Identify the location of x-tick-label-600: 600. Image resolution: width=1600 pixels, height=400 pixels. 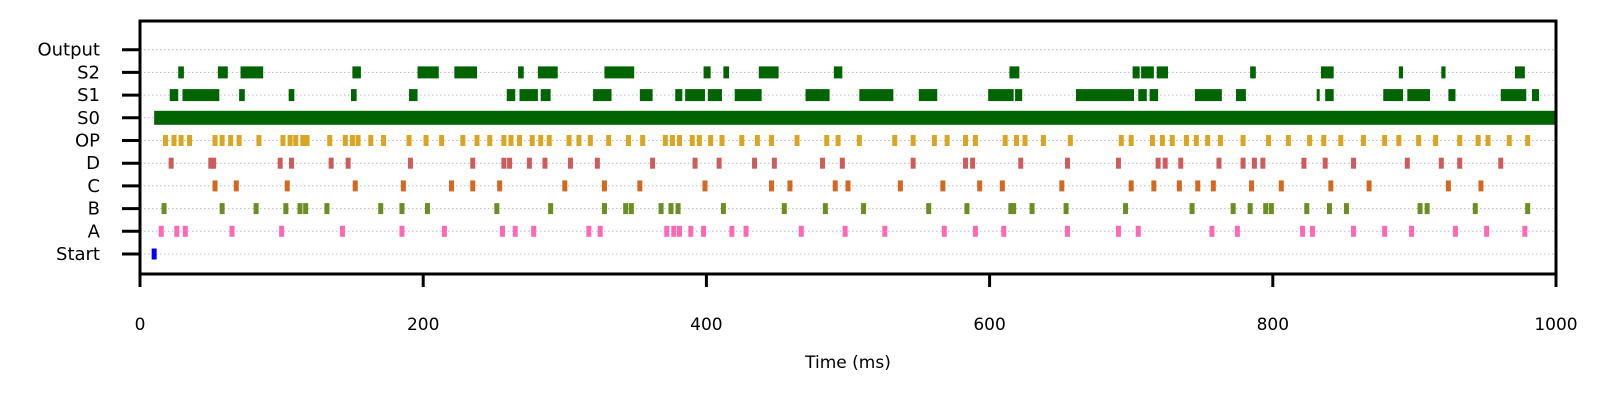
(989, 325).